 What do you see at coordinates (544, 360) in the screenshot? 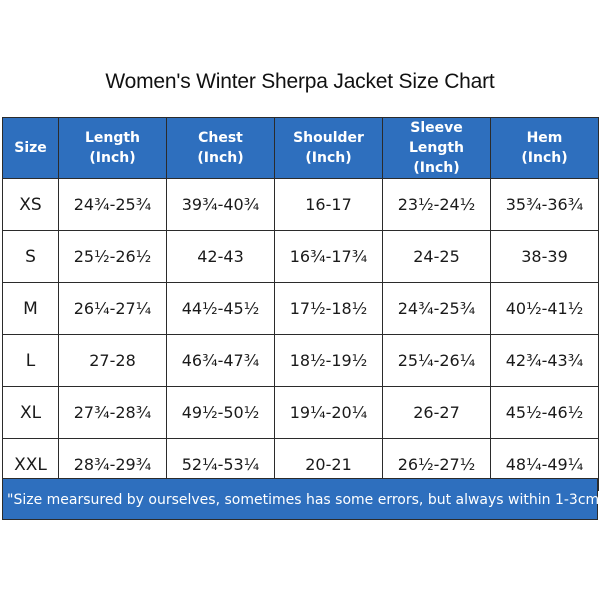
I see `hem-cell: 42¾-43¾` at bounding box center [544, 360].